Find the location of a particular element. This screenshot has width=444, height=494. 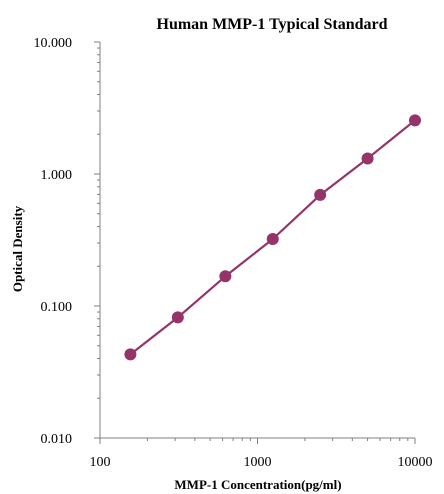

y-ticks: 0.010 0.100 1.000 10.000 is located at coordinates (67, 241).